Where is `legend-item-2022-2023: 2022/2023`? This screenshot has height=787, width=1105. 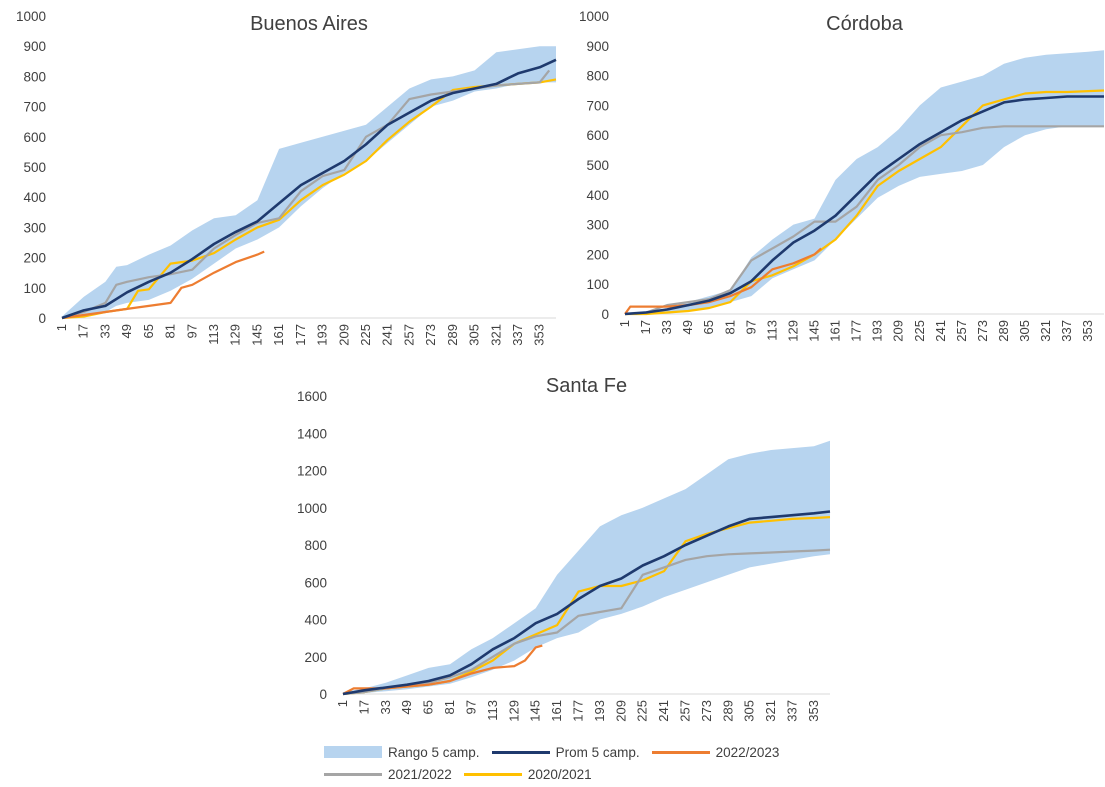 legend-item-2022-2023: 2022/2023 is located at coordinates (715, 752).